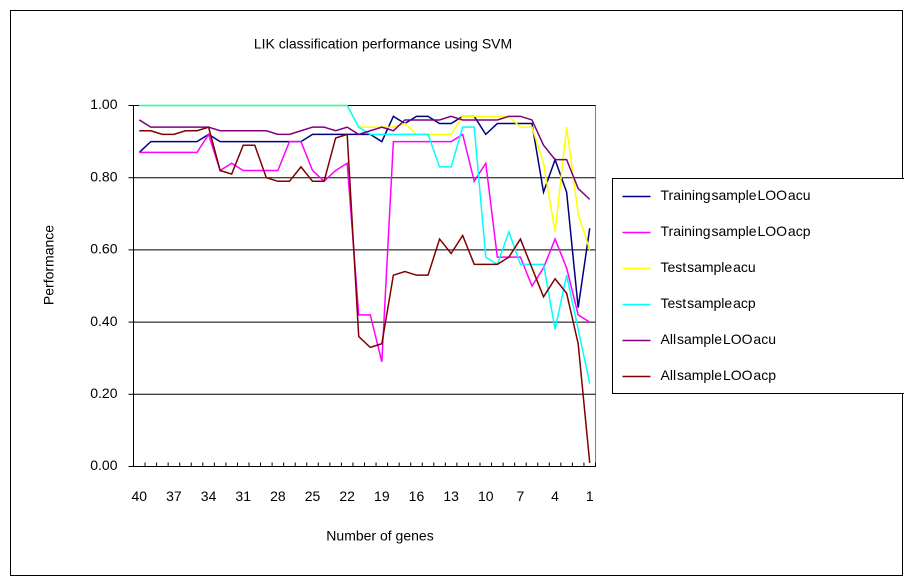  What do you see at coordinates (736, 195) in the screenshot?
I see `legend-label: Training sample LOO acu` at bounding box center [736, 195].